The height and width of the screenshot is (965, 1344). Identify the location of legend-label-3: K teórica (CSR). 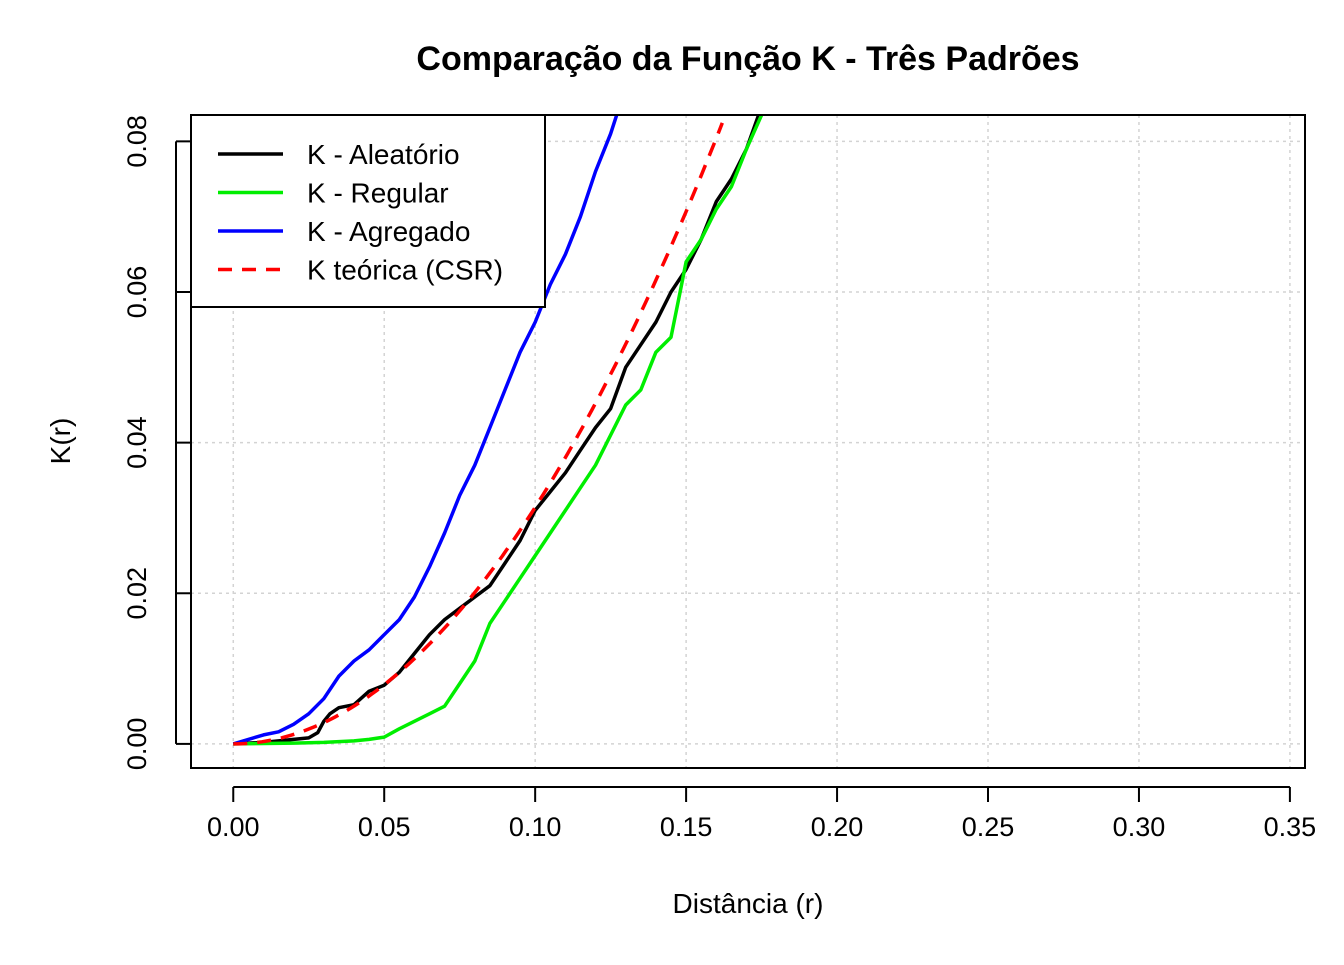
(405, 270).